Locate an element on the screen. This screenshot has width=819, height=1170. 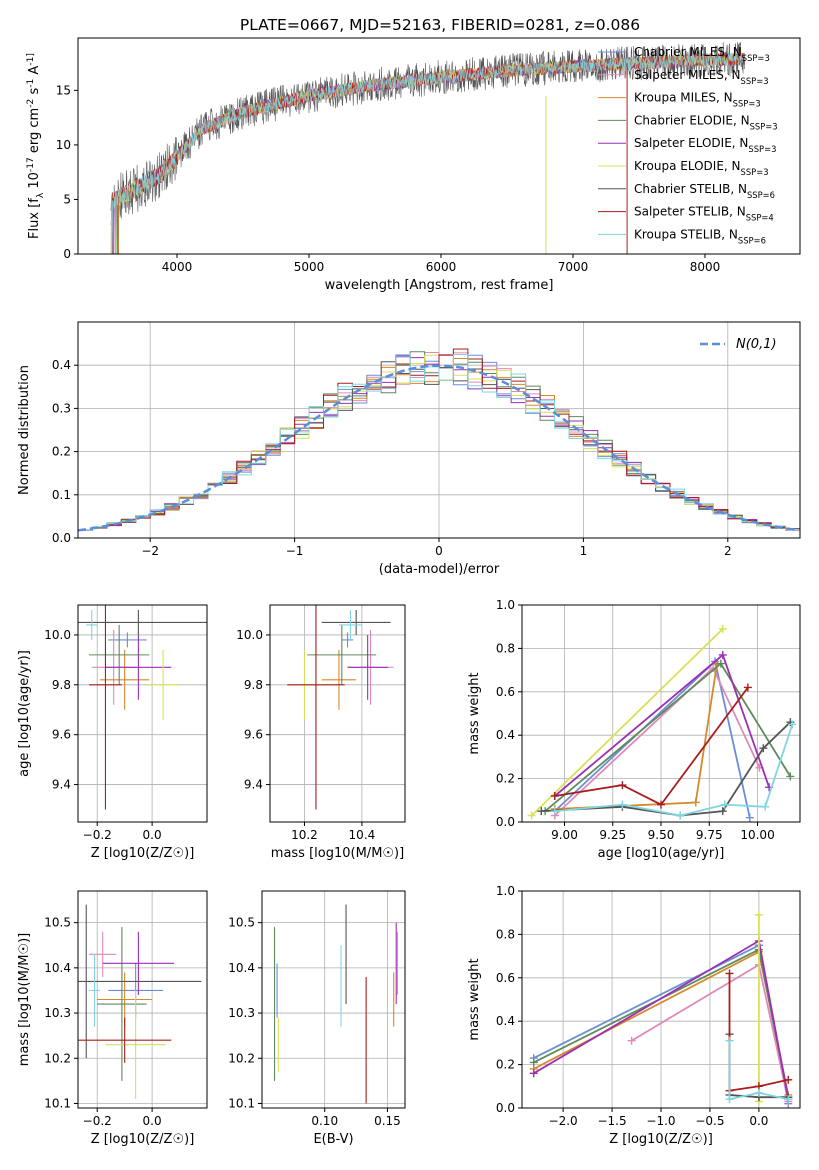
y-tick-label: 9.6 is located at coordinates (253, 735).